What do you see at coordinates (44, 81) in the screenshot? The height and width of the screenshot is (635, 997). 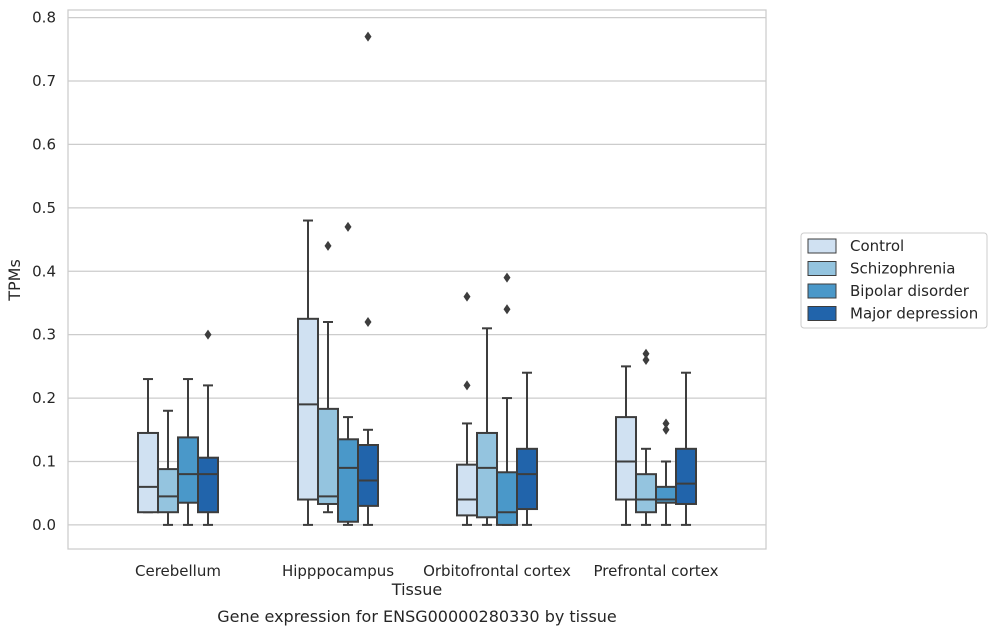 I see `y-tick-label: 0.7` at bounding box center [44, 81].